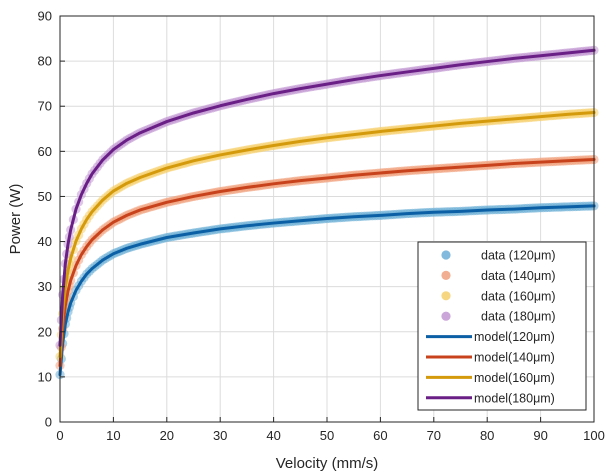  What do you see at coordinates (45, 241) in the screenshot?
I see `y-tick-label: 40` at bounding box center [45, 241].